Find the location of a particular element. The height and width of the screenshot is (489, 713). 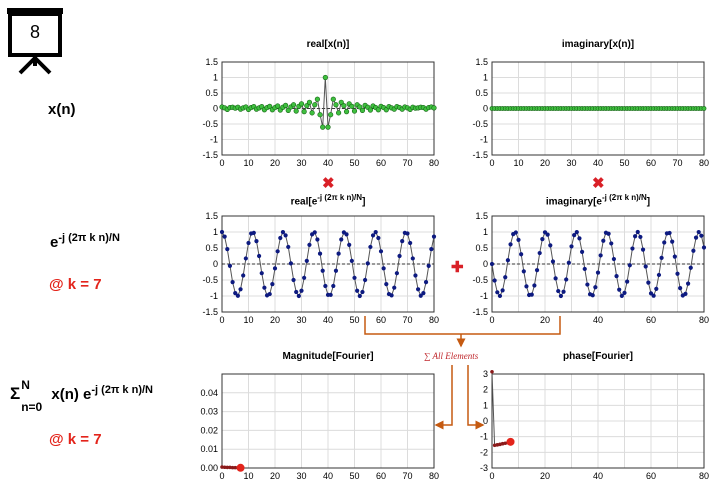

x-tick-label: 20 is located at coordinates (275, 320).